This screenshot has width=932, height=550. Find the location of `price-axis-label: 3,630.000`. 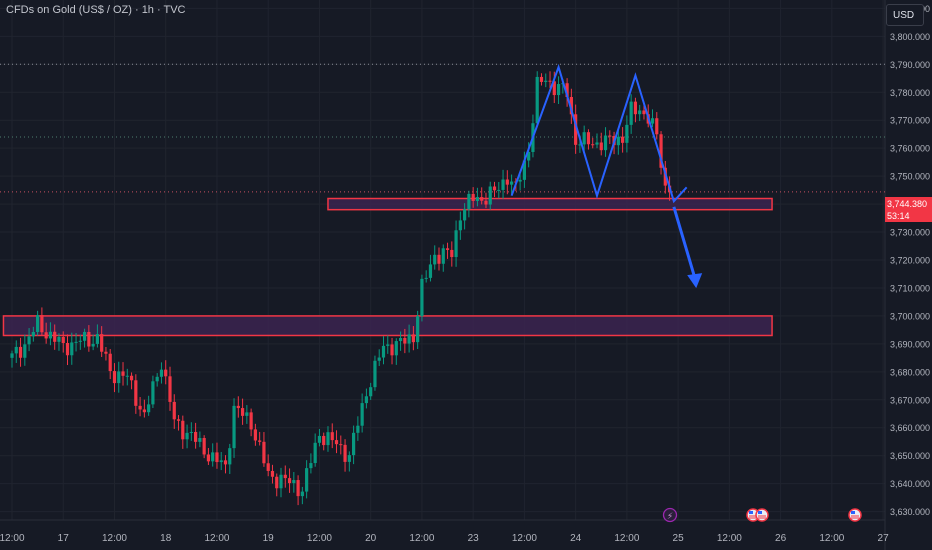

price-axis-label: 3,630.000 is located at coordinates (910, 512).